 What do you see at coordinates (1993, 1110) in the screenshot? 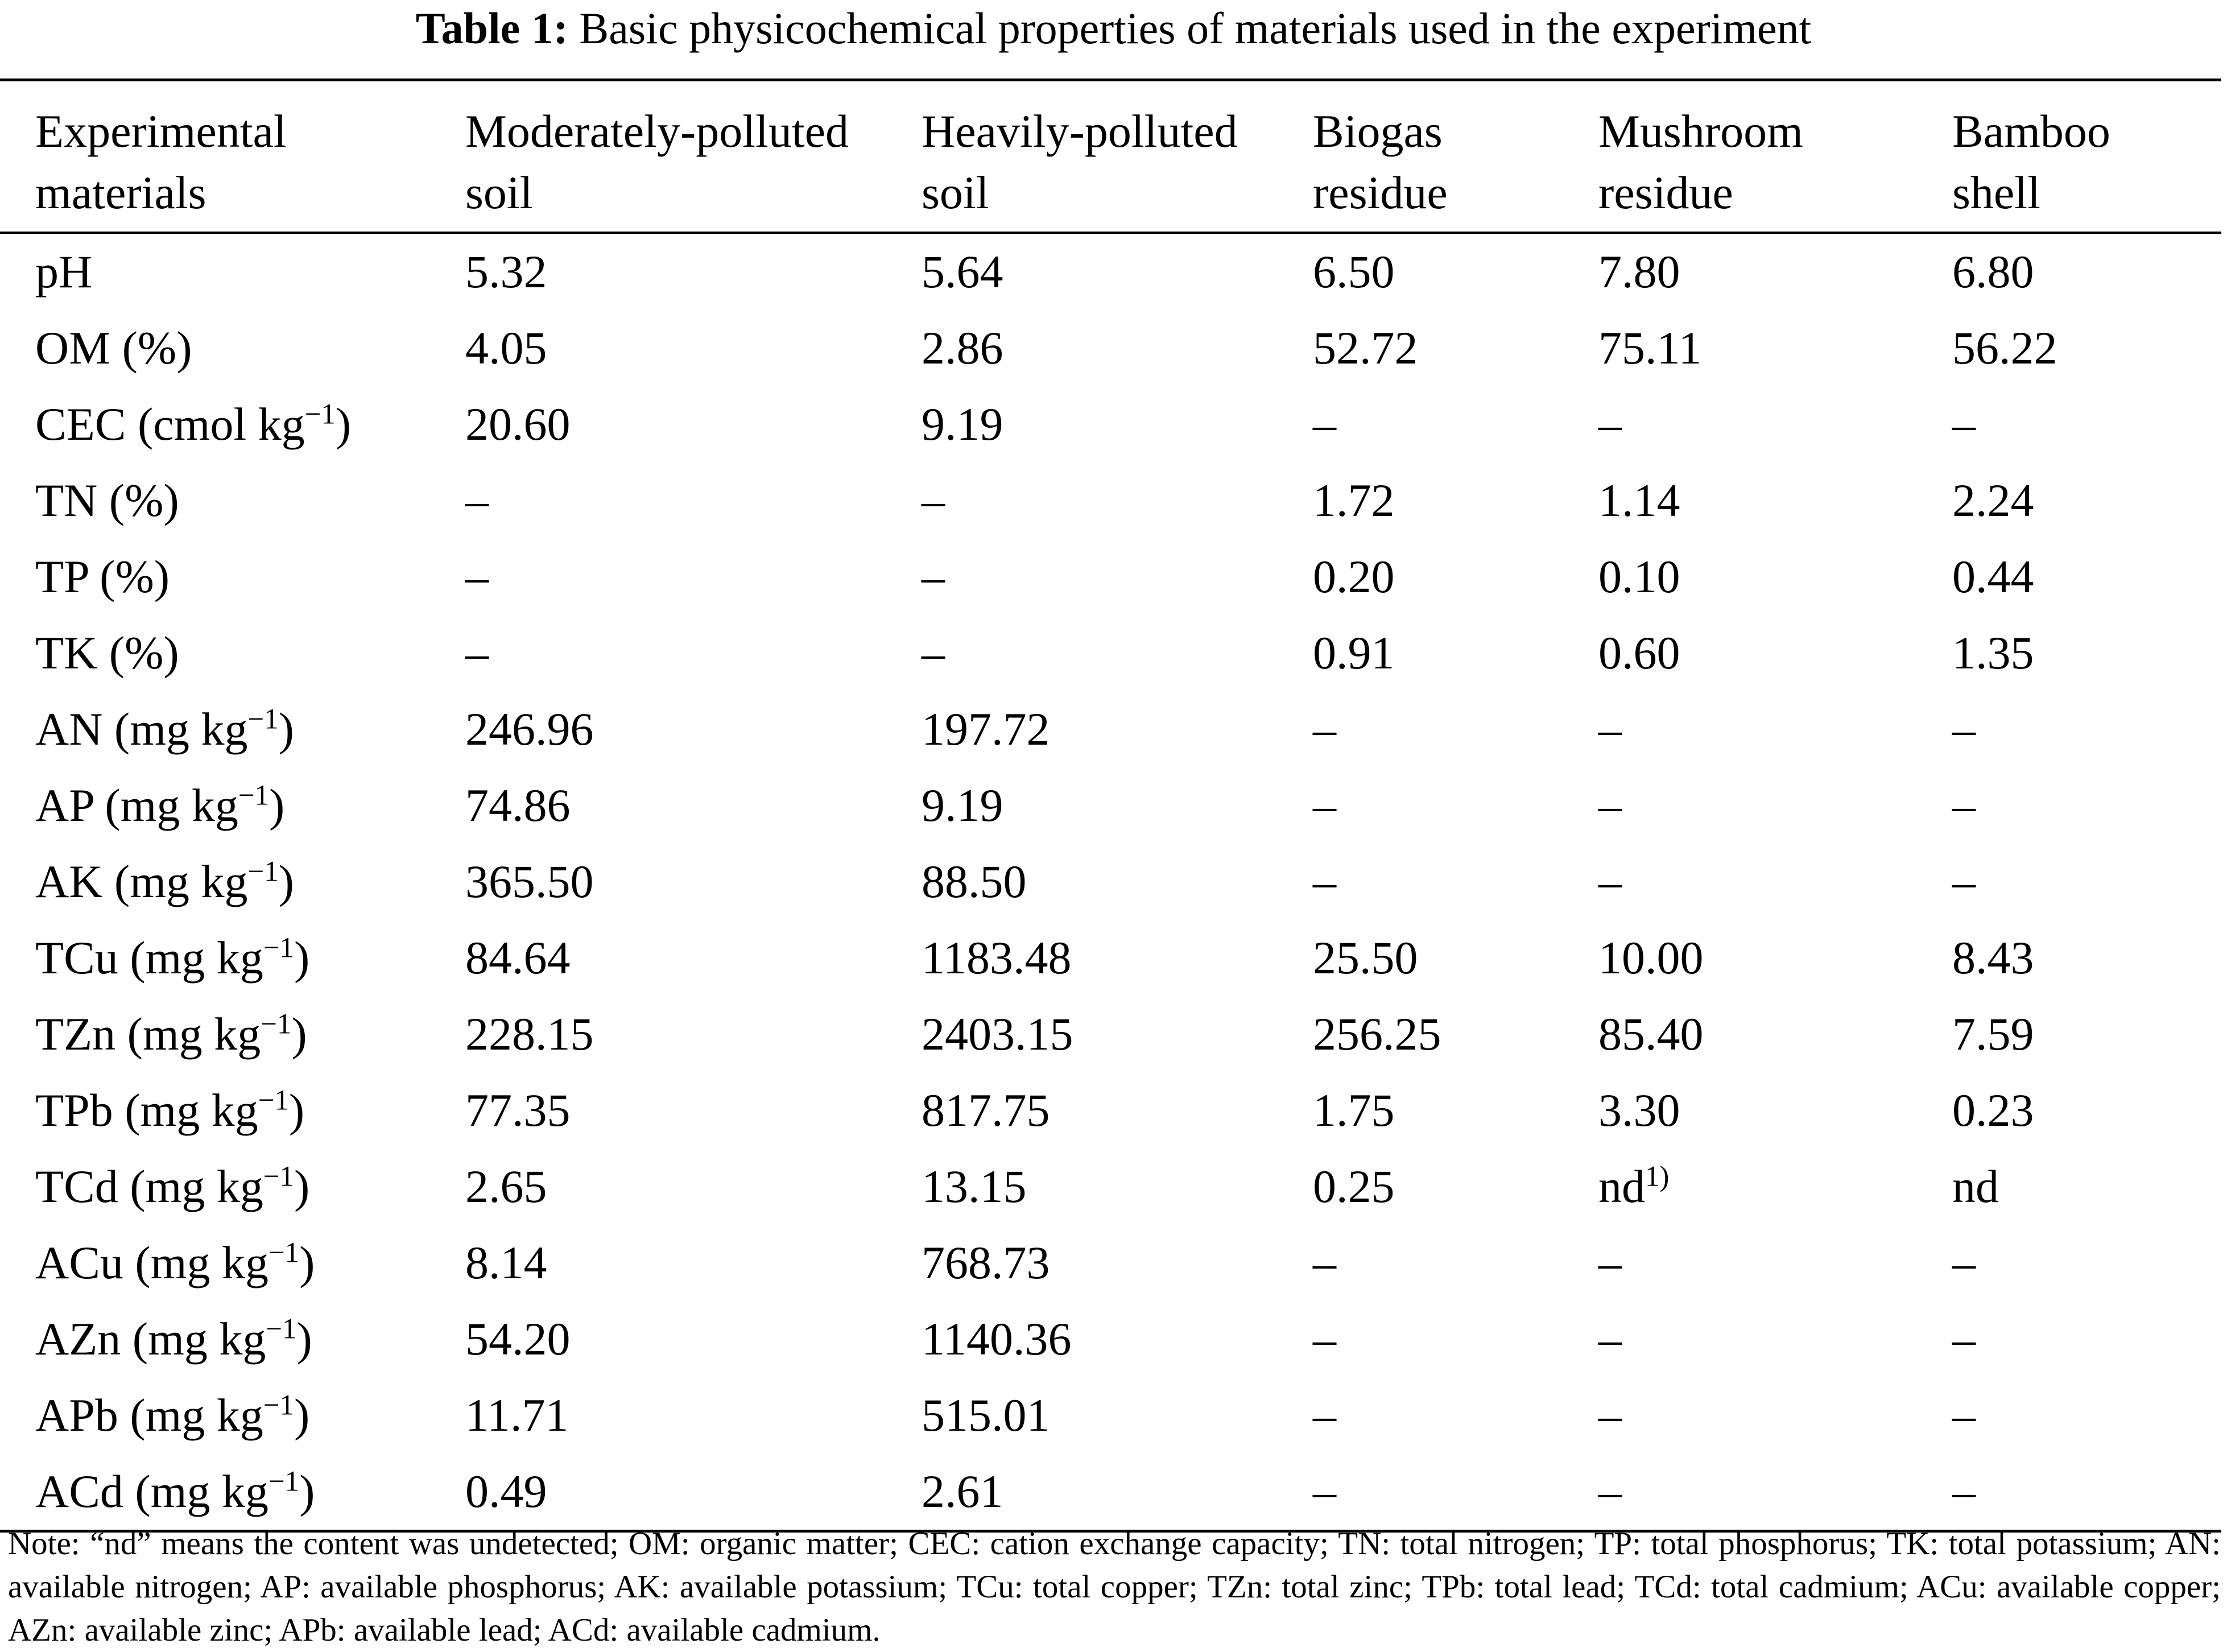
I see `cell-value: 0.23` at bounding box center [1993, 1110].